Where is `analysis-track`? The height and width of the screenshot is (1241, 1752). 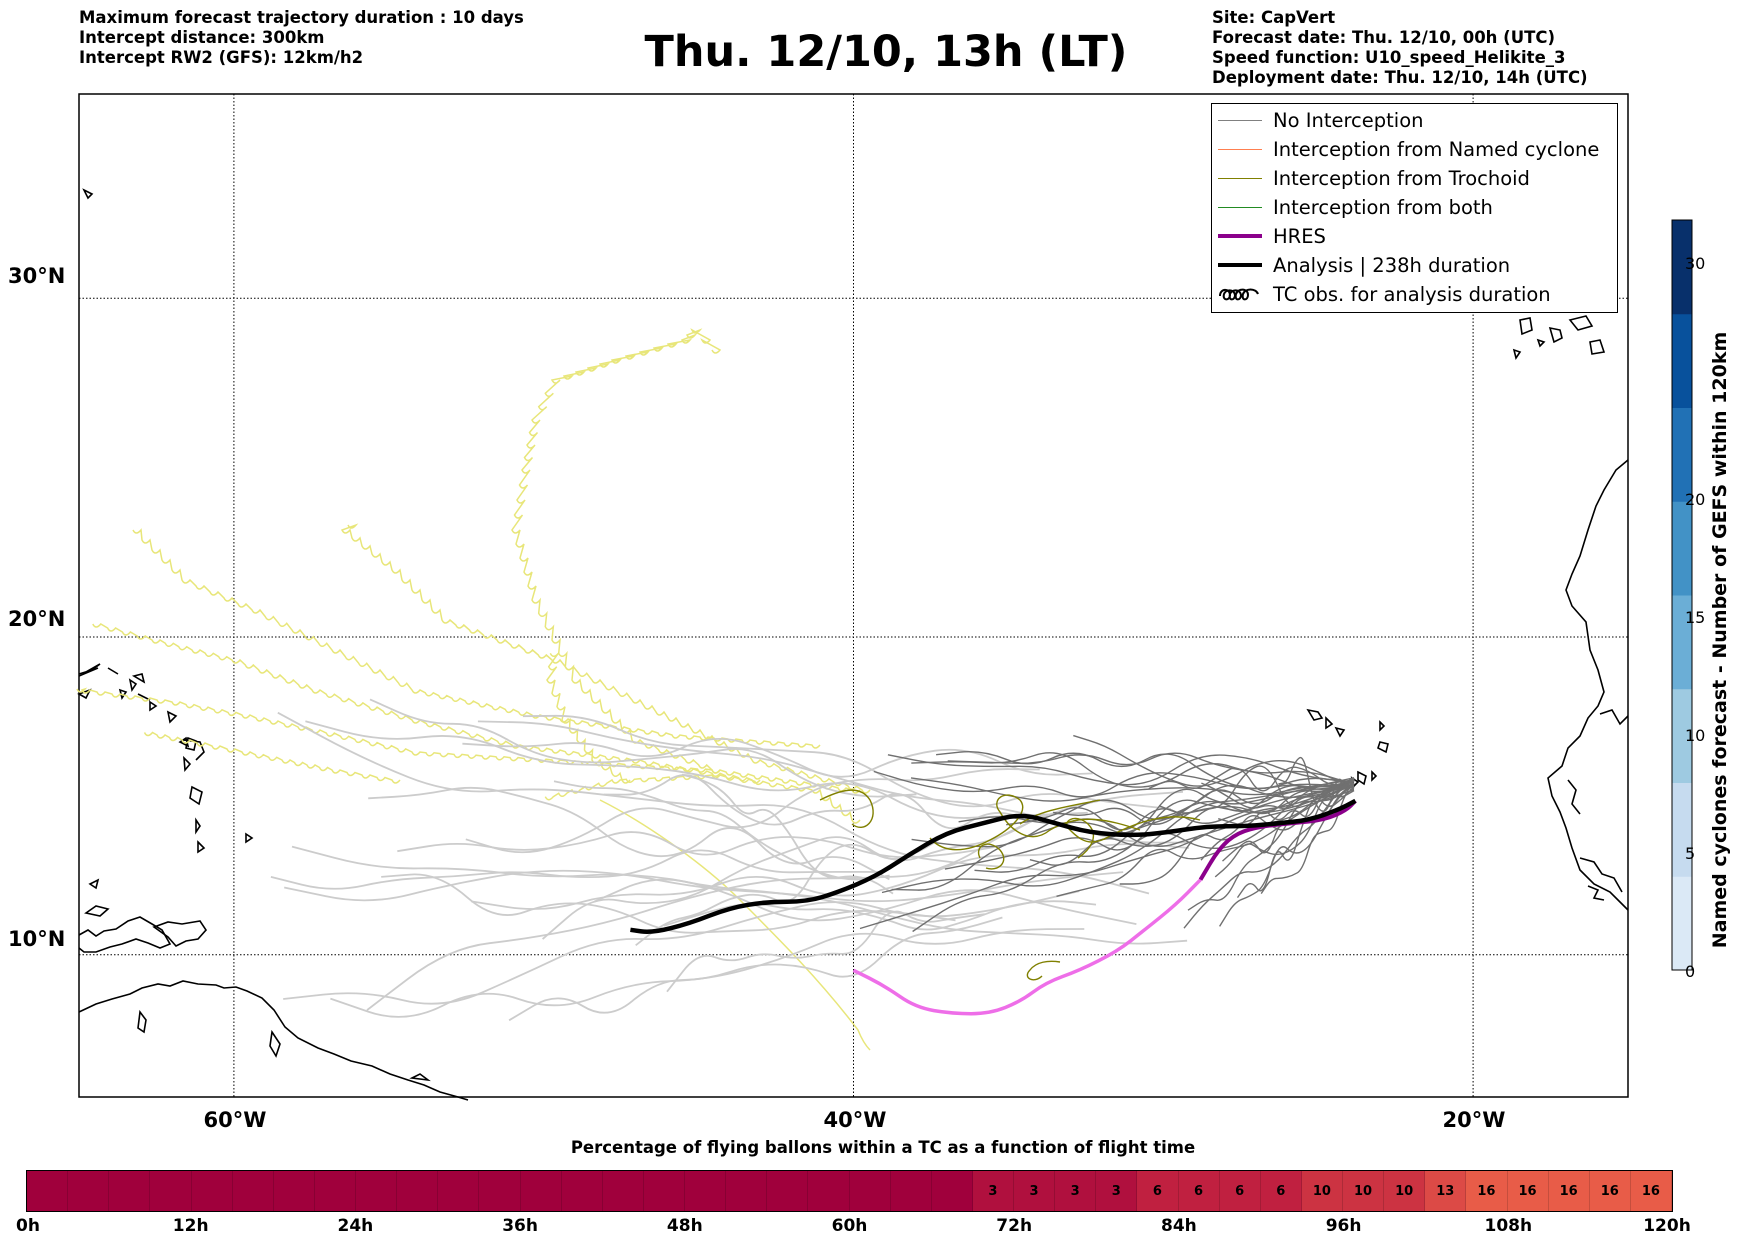
analysis-track is located at coordinates (993, 866).